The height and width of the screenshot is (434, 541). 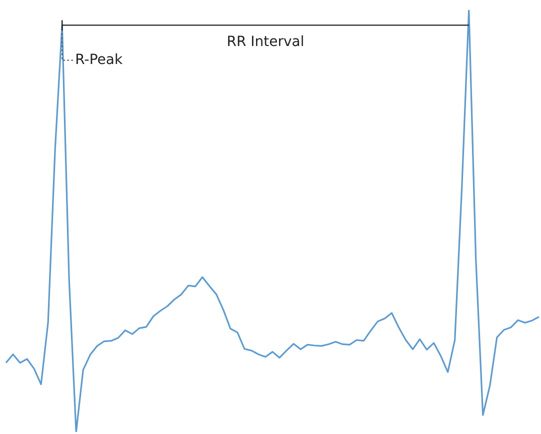 What do you see at coordinates (265, 42) in the screenshot?
I see `ref-line-label: RR Interval` at bounding box center [265, 42].